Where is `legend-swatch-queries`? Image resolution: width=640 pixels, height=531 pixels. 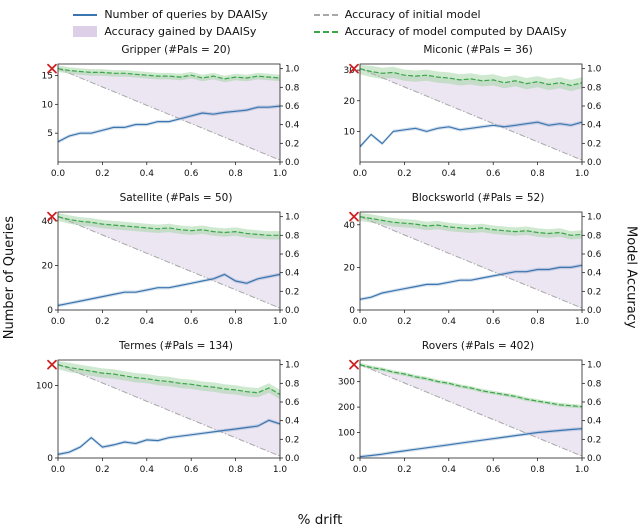 legend-swatch-queries is located at coordinates (85, 14).